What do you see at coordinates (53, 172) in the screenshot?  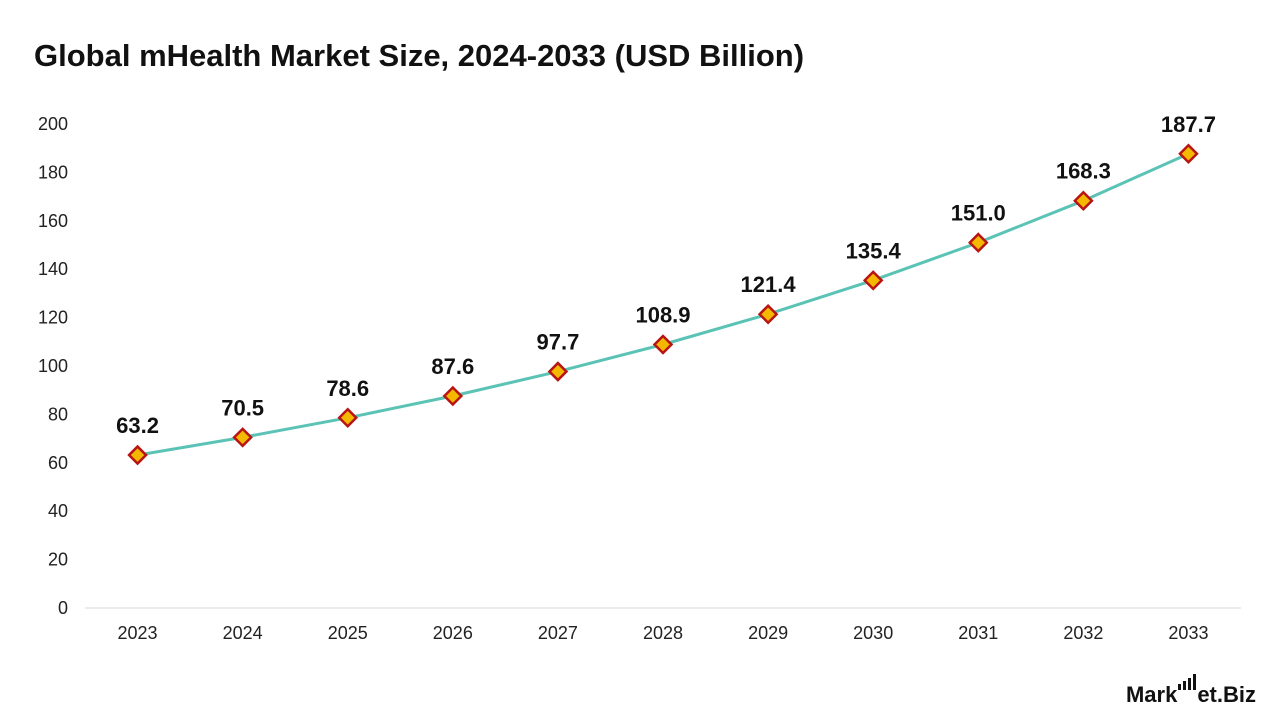 I see `y-tick-label-180: 180` at bounding box center [53, 172].